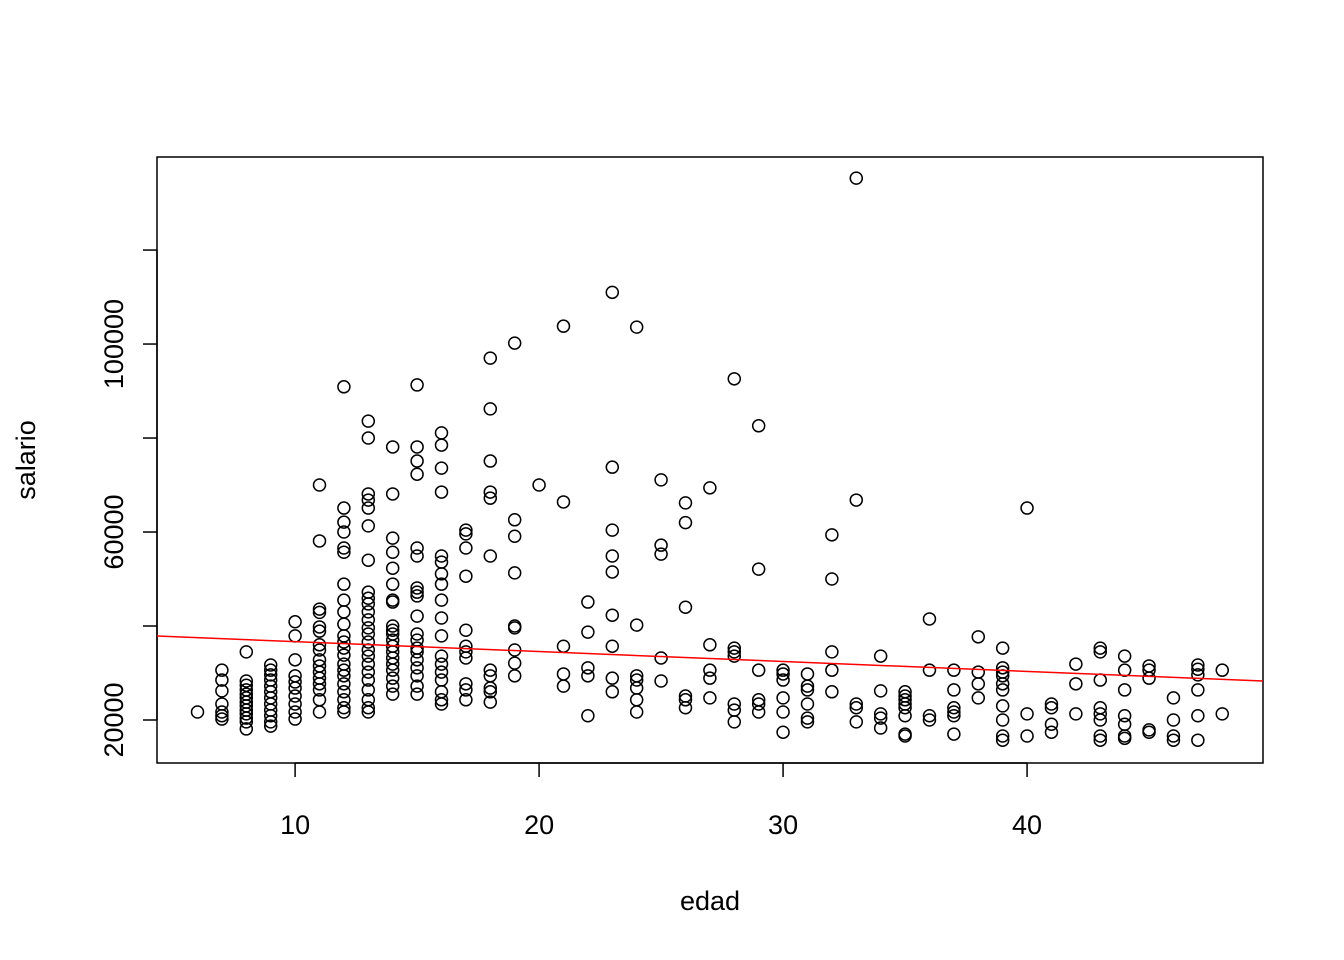 The width and height of the screenshot is (1344, 960). I want to click on y-tick-label: 60000, so click(114, 531).